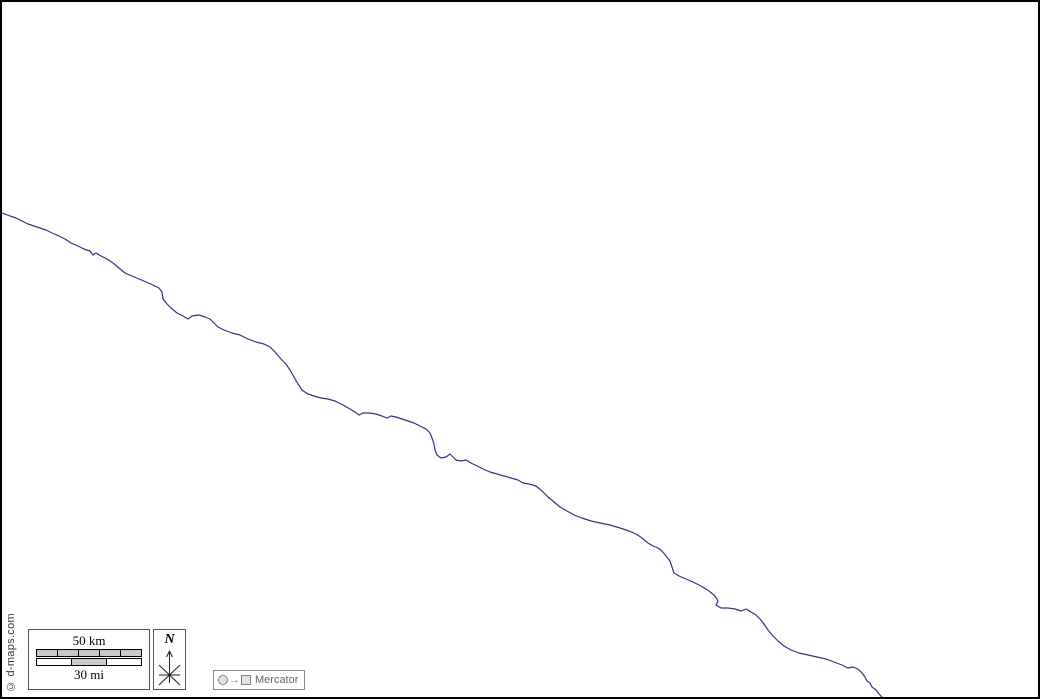  What do you see at coordinates (277, 680) in the screenshot?
I see `projection-label: Mercator` at bounding box center [277, 680].